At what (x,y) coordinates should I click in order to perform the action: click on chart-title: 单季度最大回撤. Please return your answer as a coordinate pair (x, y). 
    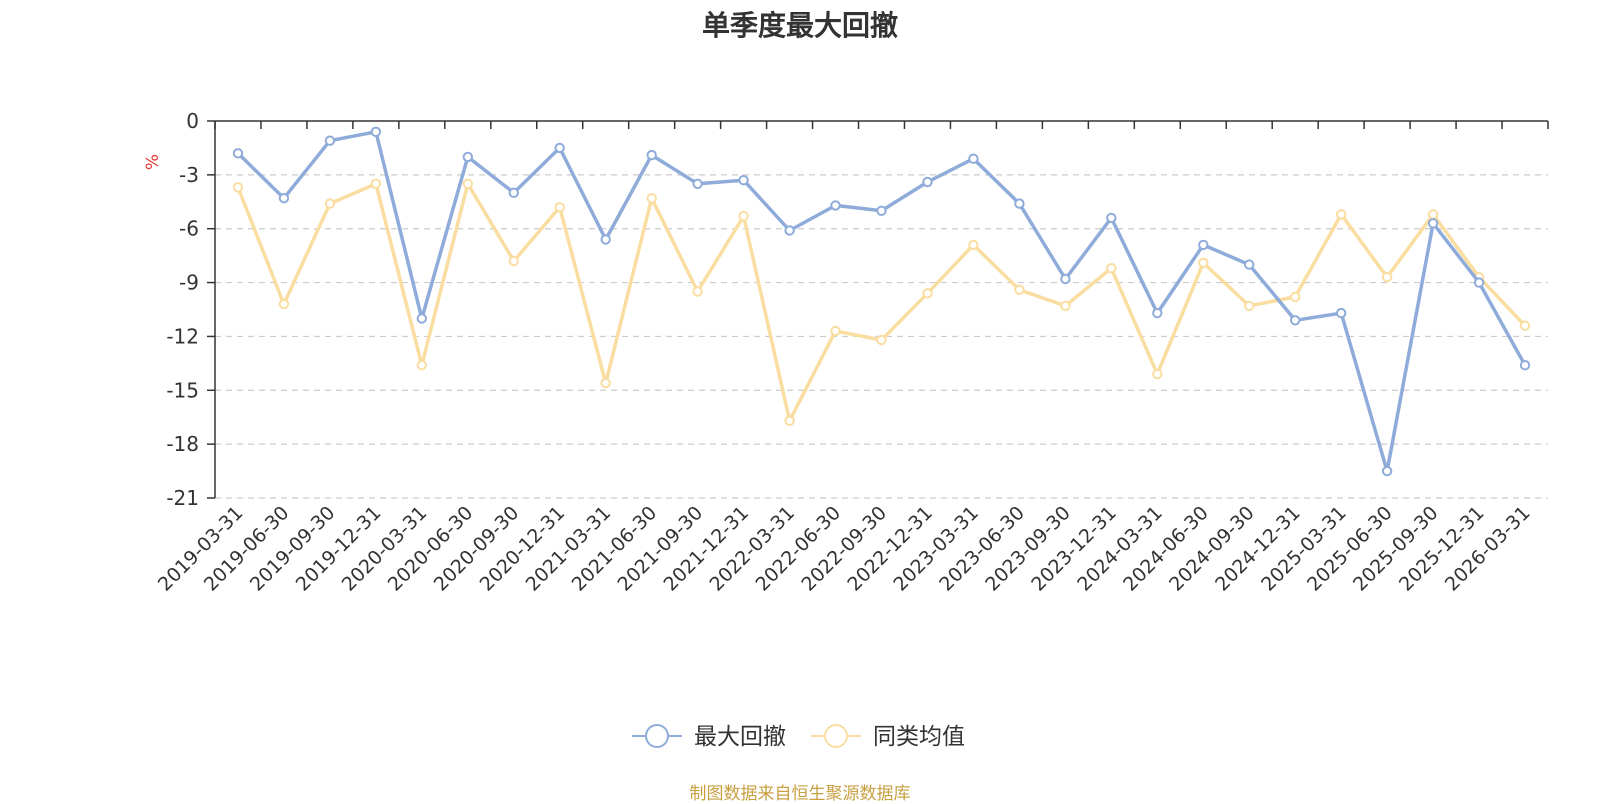
    Looking at the image, I should click on (799, 25).